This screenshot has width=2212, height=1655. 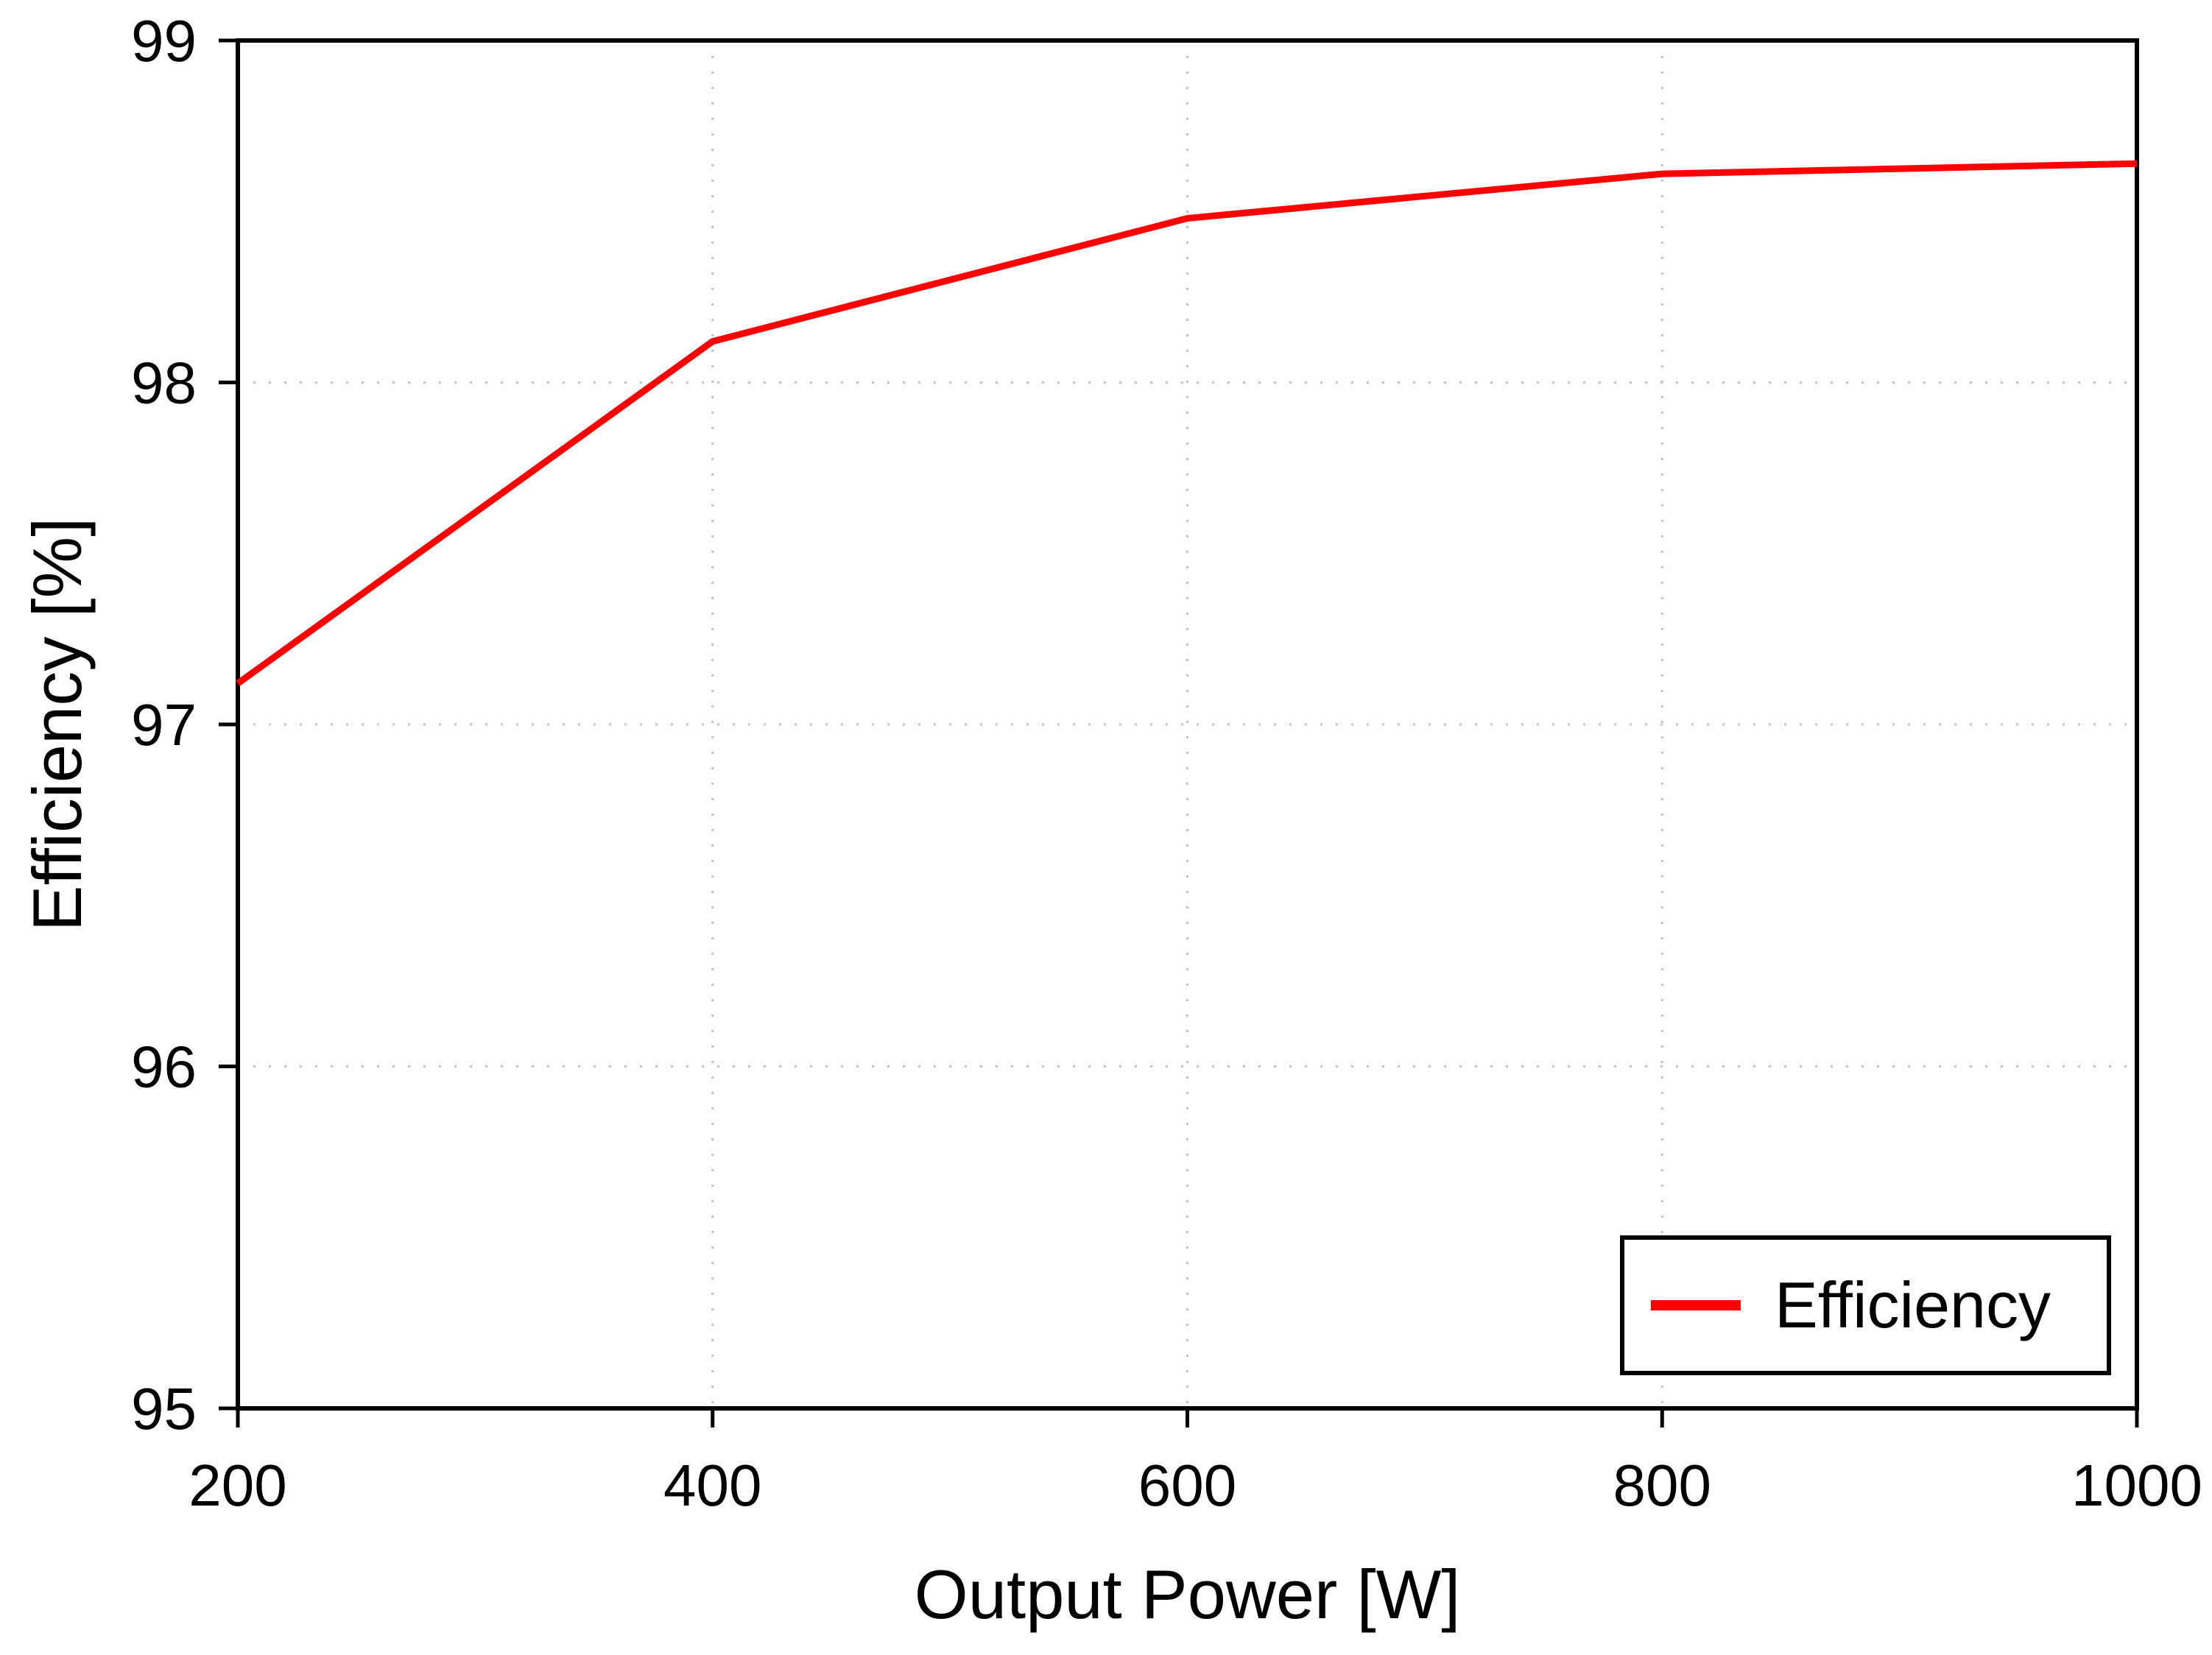 What do you see at coordinates (164, 383) in the screenshot?
I see `y-tick-label: 98` at bounding box center [164, 383].